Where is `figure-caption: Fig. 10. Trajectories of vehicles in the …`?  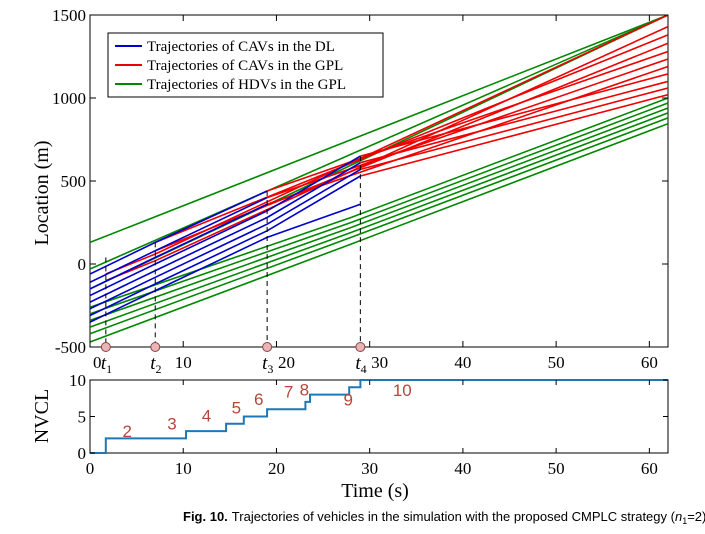
figure-caption: Fig. 10. Trajectories of vehicles in the … is located at coordinates (444, 517).